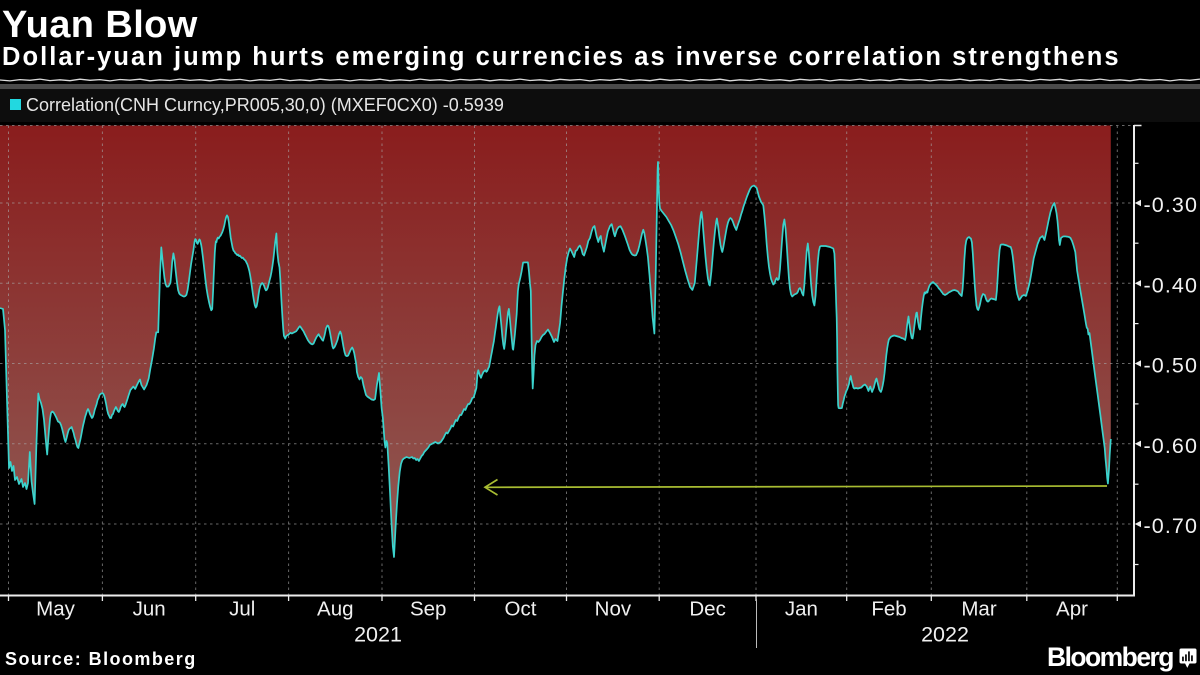  I want to click on svg-text: Jun, so click(149, 609).